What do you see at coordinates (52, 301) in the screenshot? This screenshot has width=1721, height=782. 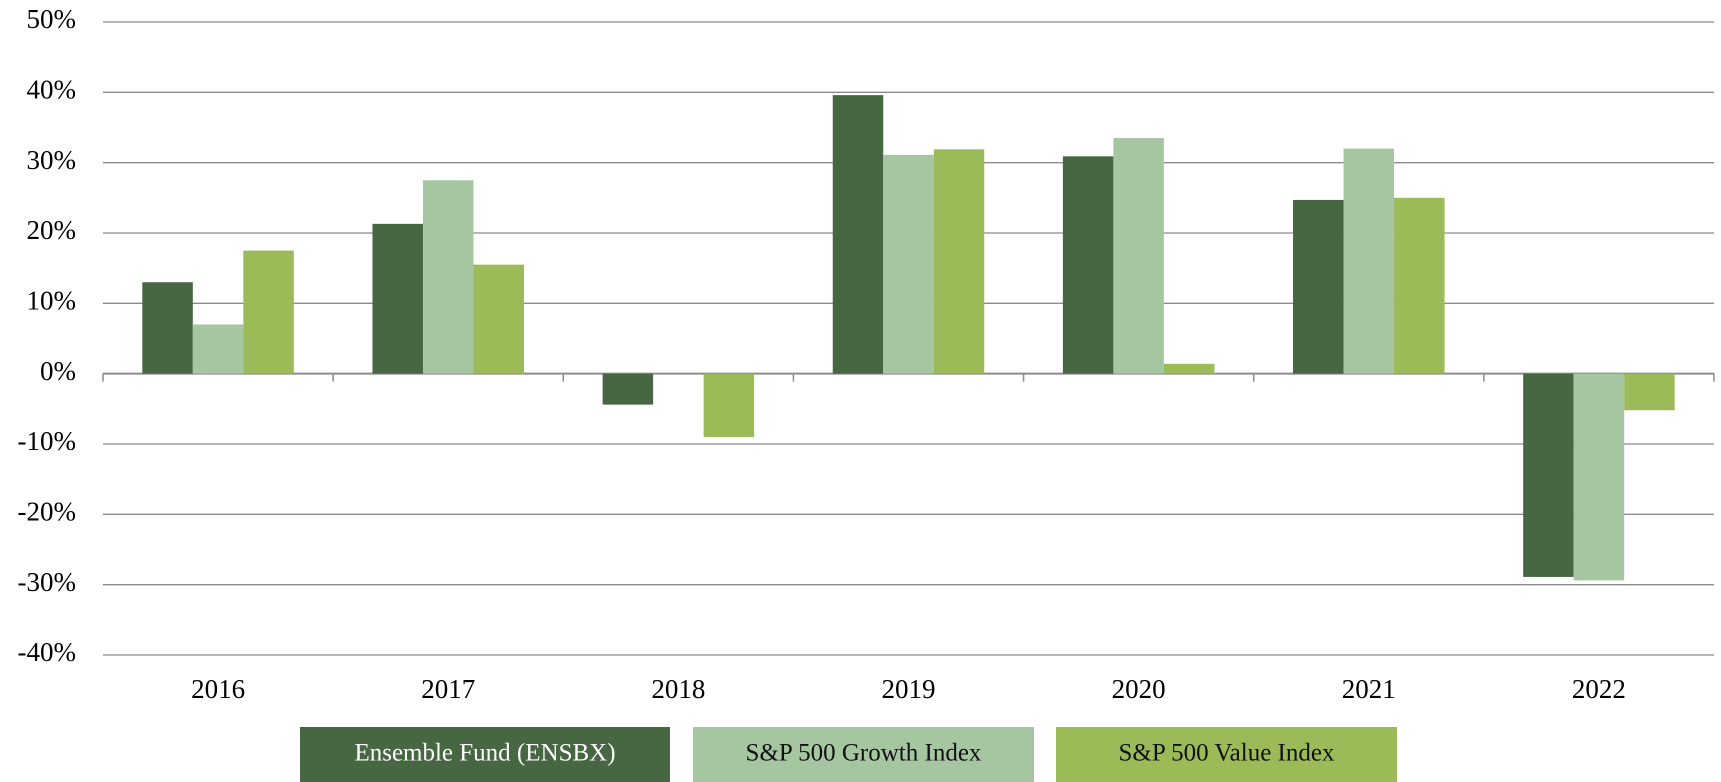 I see `y-tick-label: 10%` at bounding box center [52, 301].